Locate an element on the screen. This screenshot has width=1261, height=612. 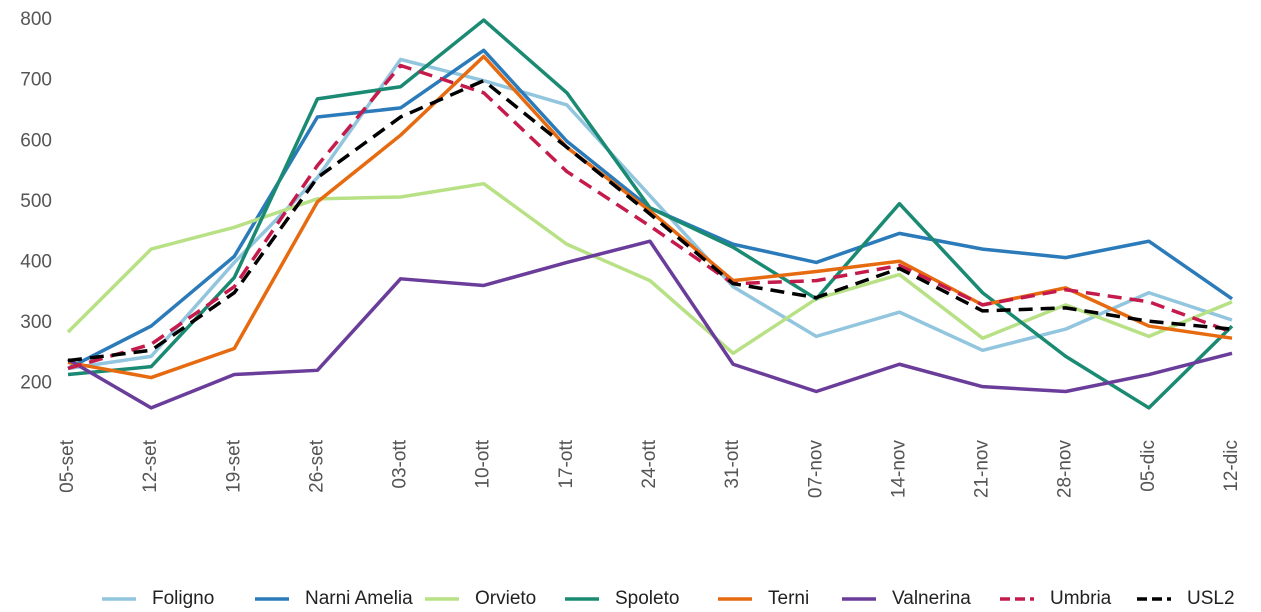
y-tick-label: 500 is located at coordinates (36, 201).